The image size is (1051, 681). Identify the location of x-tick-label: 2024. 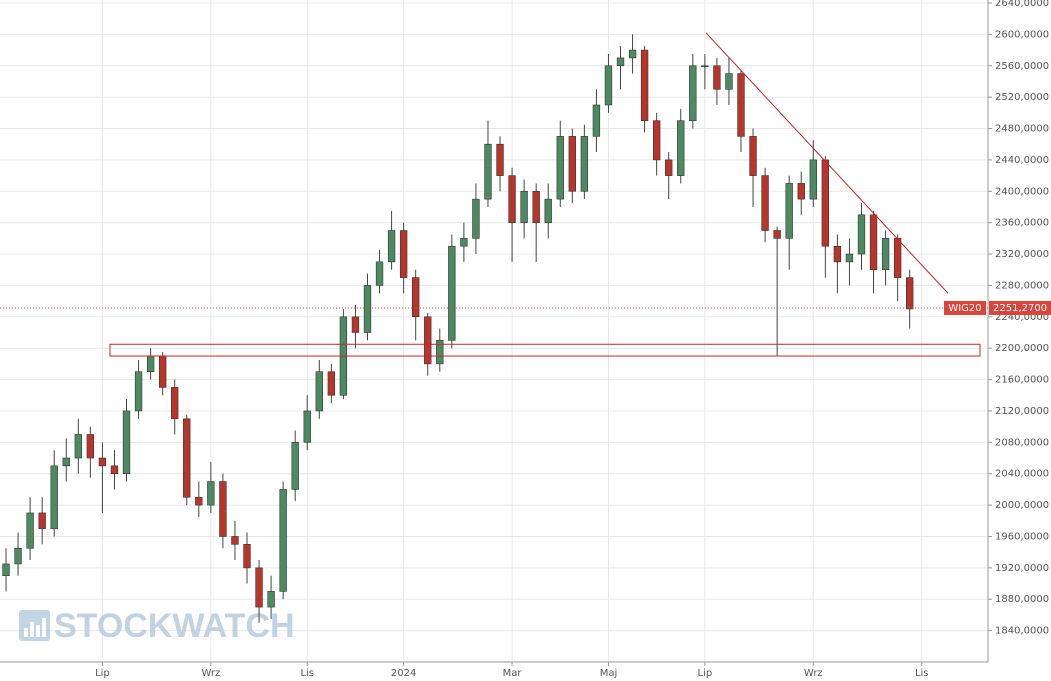
(403, 673).